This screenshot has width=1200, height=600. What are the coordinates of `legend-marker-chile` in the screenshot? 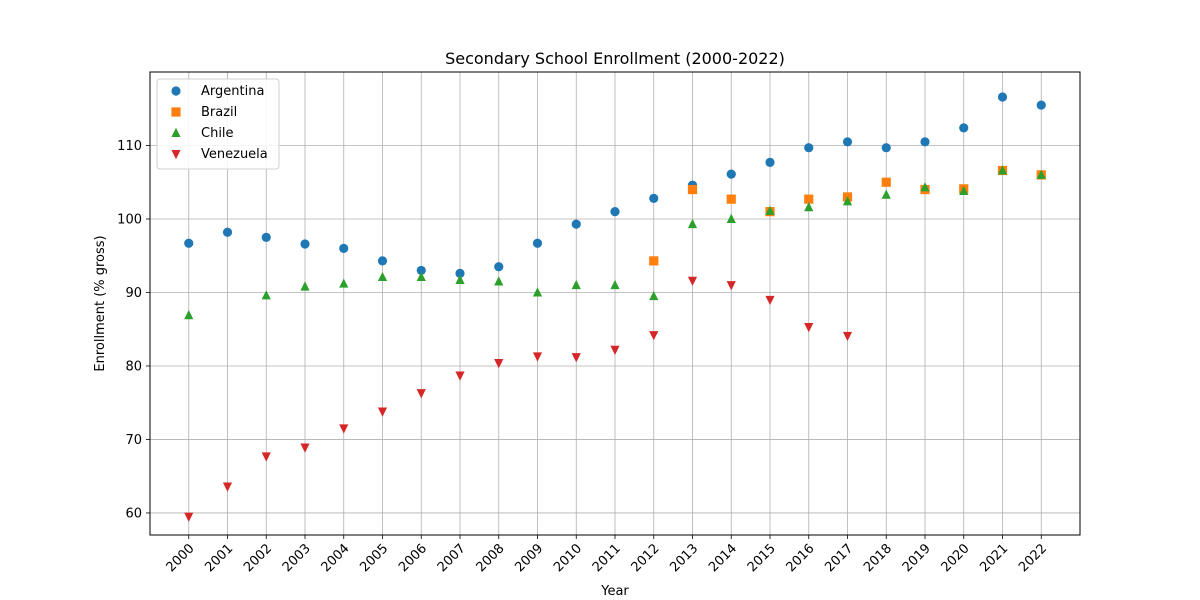 It's located at (176, 132).